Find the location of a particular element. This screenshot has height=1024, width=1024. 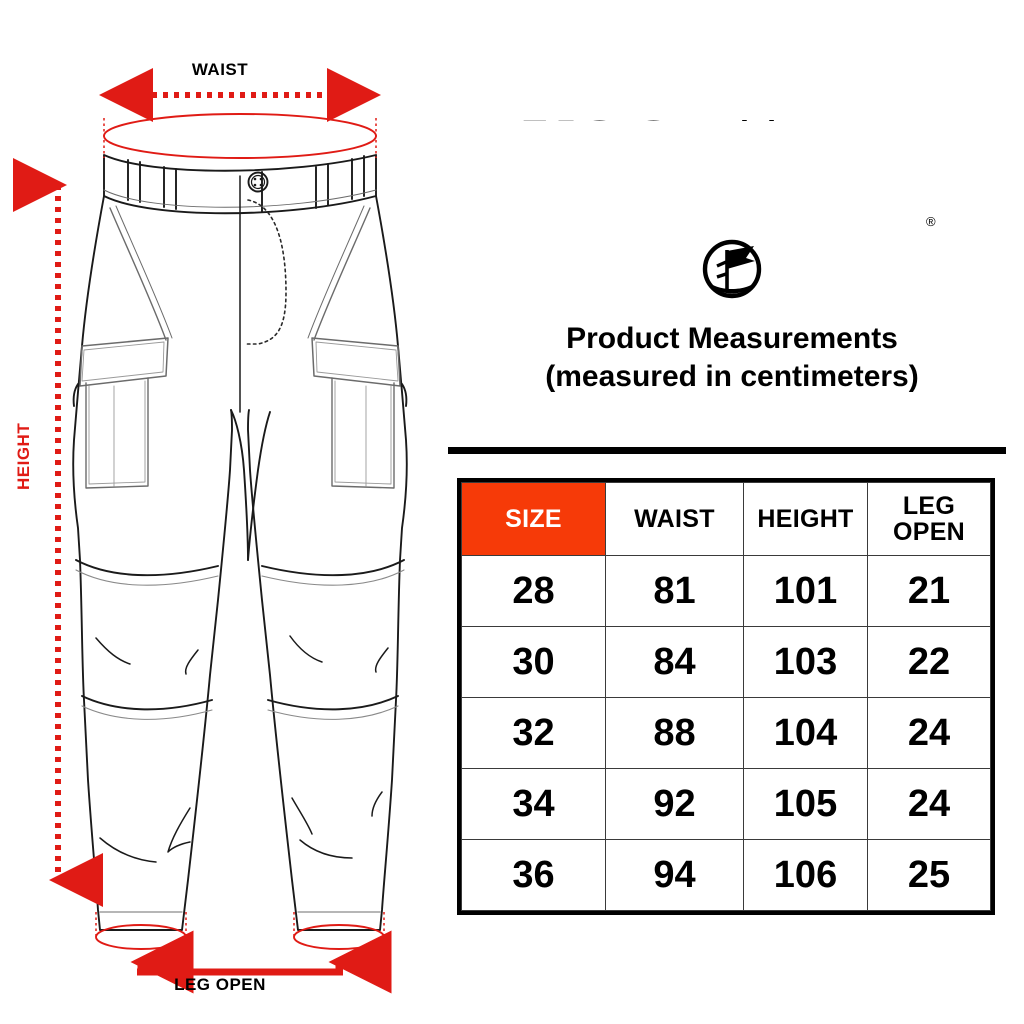

table-row: 36 94 106 25 is located at coordinates (726, 875).